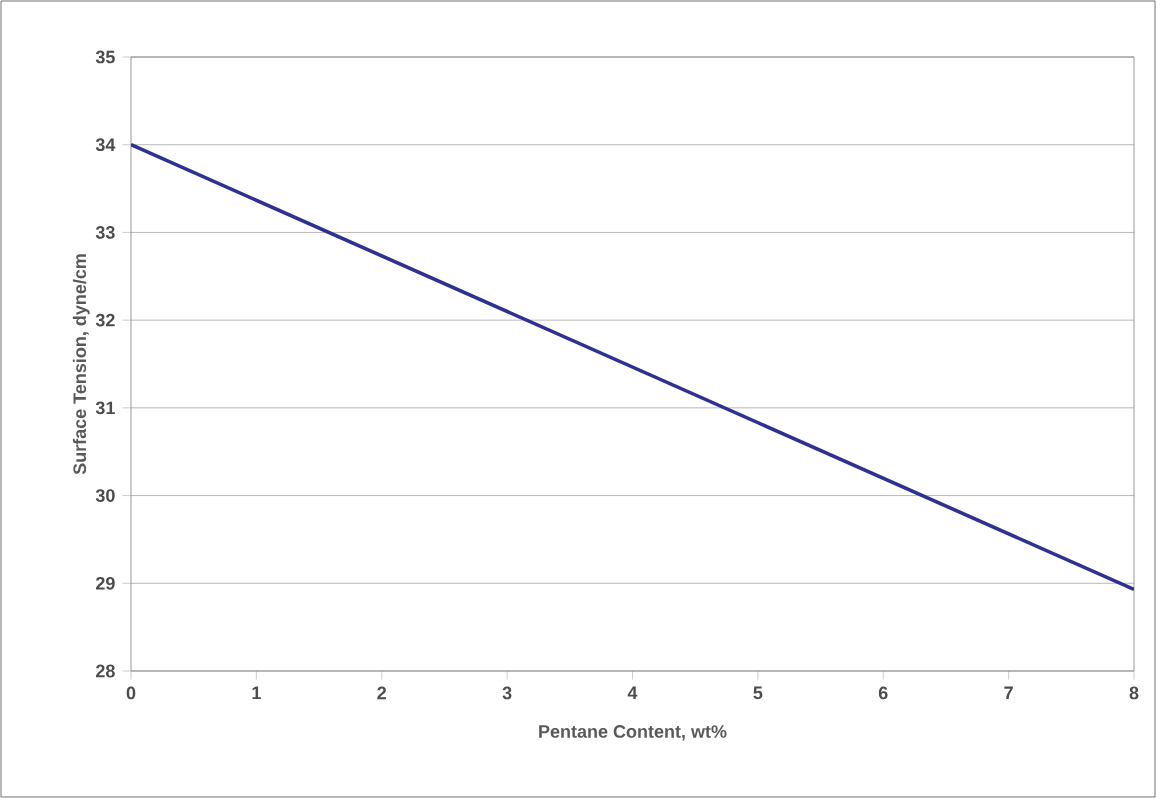 This screenshot has width=1156, height=798. What do you see at coordinates (1008, 692) in the screenshot?
I see `x-tick-label: 7` at bounding box center [1008, 692].